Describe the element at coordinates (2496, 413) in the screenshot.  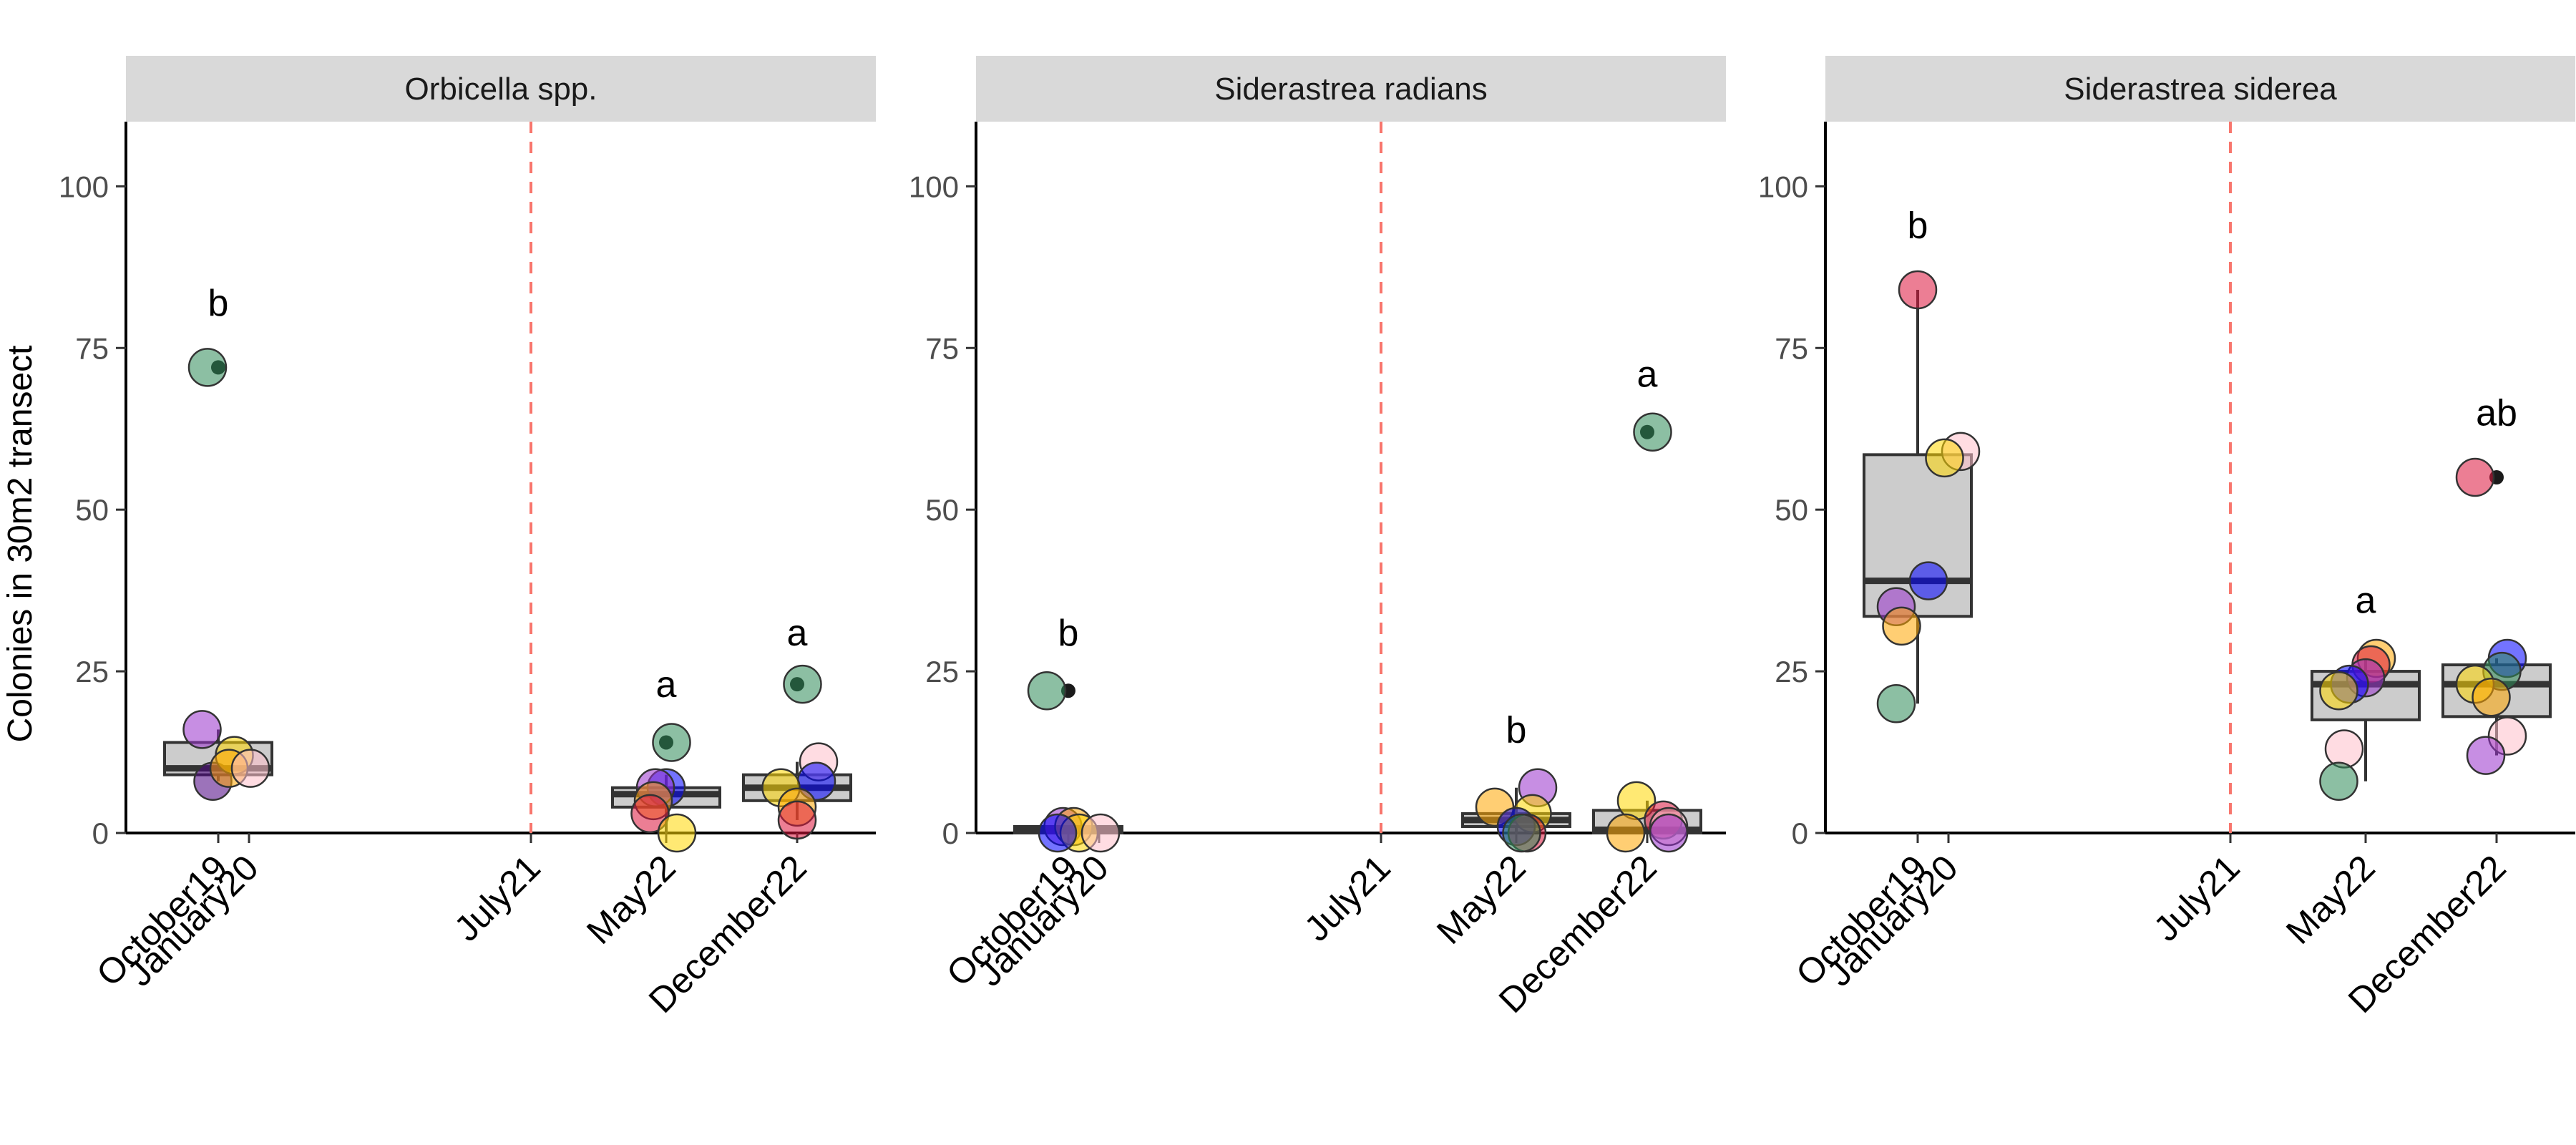
I see `significance-letter: ab` at that location.